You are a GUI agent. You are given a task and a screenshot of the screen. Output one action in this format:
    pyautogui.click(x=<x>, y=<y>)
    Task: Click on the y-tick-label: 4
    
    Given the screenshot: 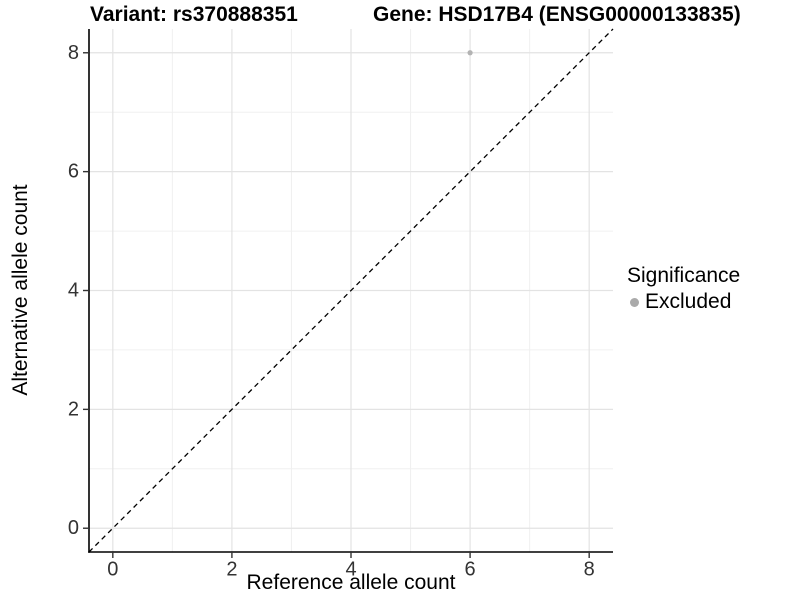 What is the action you would take?
    pyautogui.click(x=73, y=291)
    